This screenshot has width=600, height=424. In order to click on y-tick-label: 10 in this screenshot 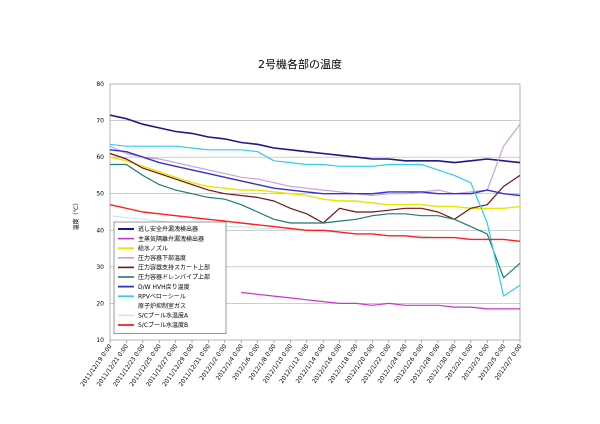, I will do `click(100, 340)`.